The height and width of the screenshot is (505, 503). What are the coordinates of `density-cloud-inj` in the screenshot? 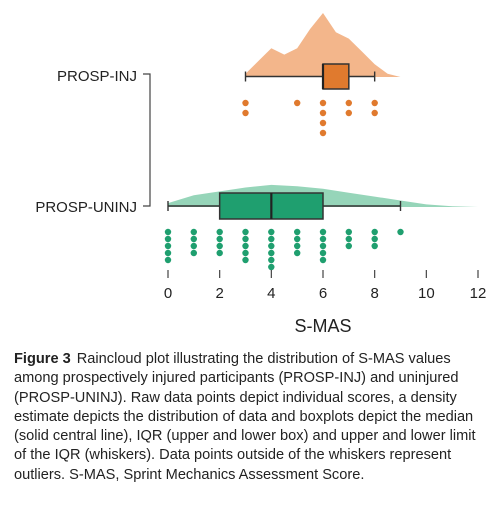 It's located at (323, 45).